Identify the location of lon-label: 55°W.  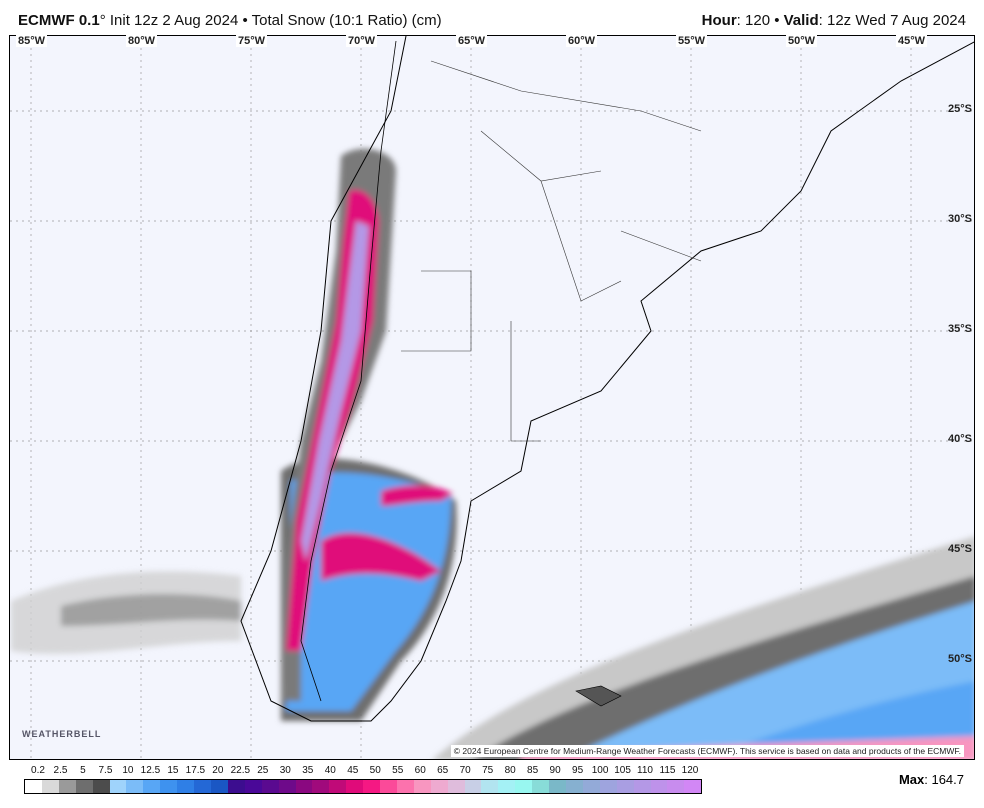
(692, 41).